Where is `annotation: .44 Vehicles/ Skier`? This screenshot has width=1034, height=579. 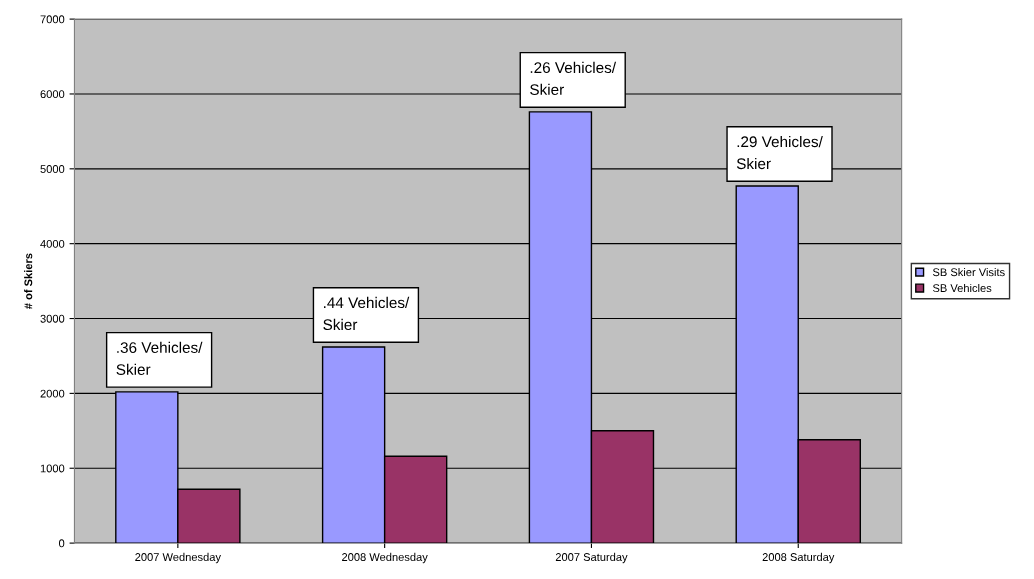
annotation: .44 Vehicles/ Skier is located at coordinates (366, 313).